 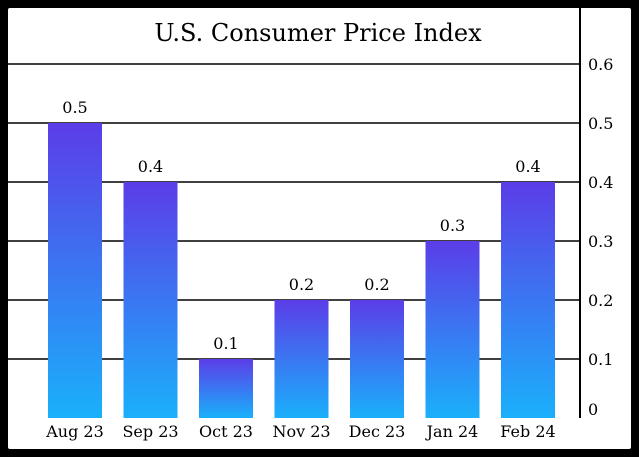 What do you see at coordinates (226, 431) in the screenshot?
I see `x-category-label: Oct 23` at bounding box center [226, 431].